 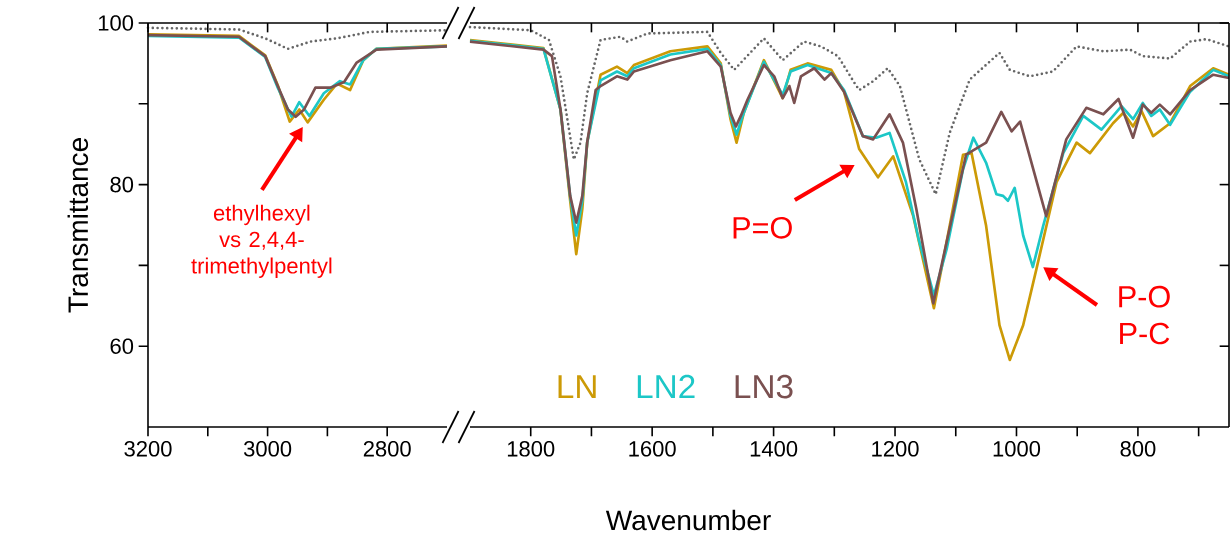 I want to click on x-tick-label: 1600, so click(x=652, y=449).